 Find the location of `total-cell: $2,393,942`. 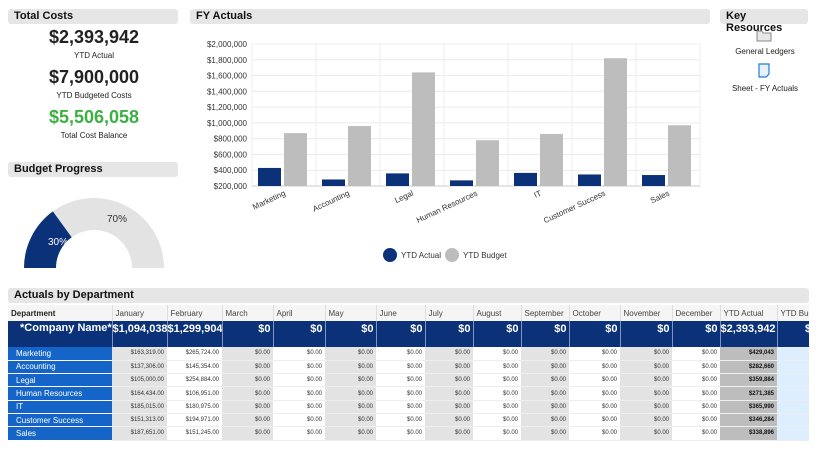

total-cell: $2,393,942 is located at coordinates (749, 334).